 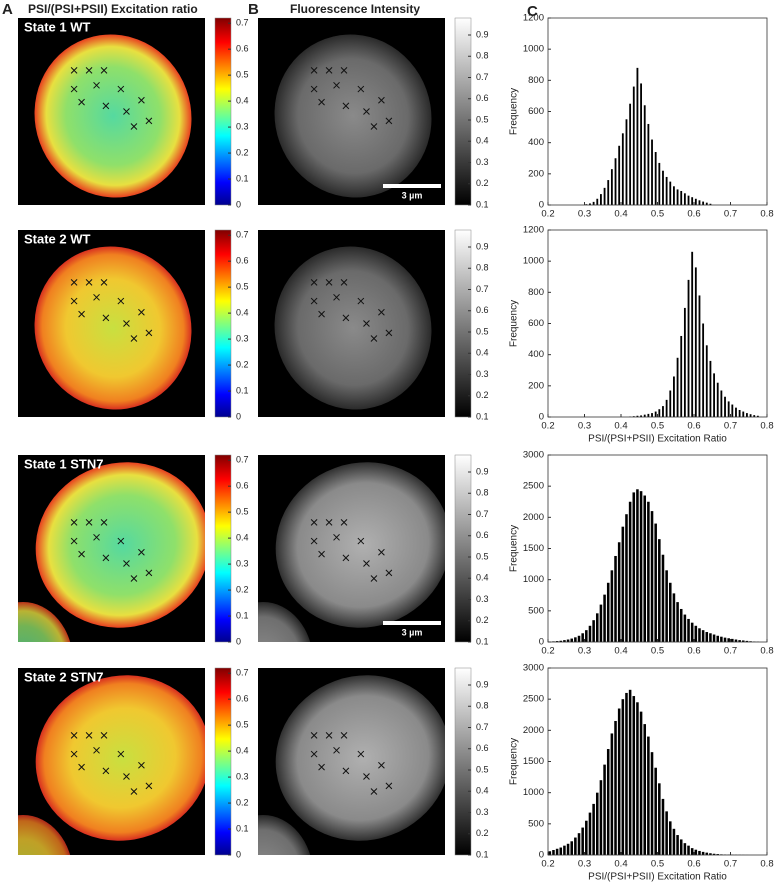 What do you see at coordinates (63, 463) in the screenshot?
I see `state-label: State 1 STN7` at bounding box center [63, 463].